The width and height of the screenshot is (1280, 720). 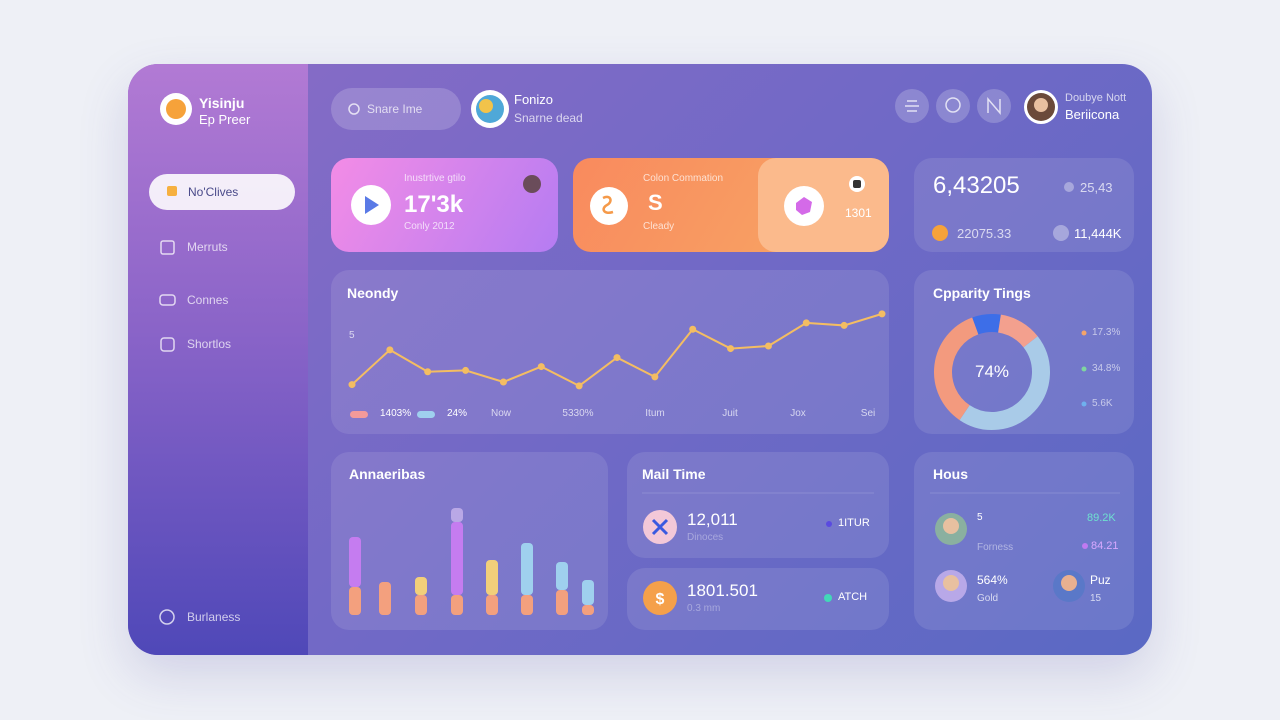 What do you see at coordinates (534, 99) in the screenshot?
I see `profile-name: Fonizo` at bounding box center [534, 99].